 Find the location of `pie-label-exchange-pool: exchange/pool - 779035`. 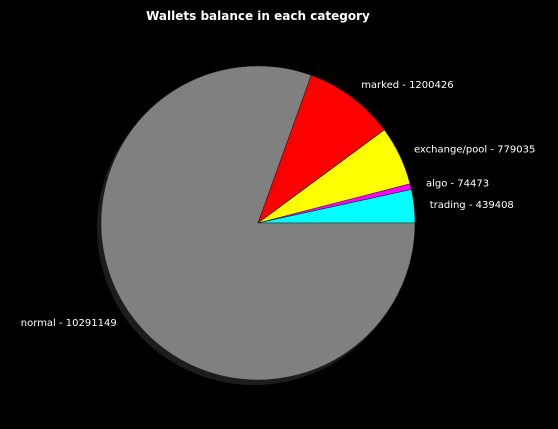

pie-label-exchange-pool: exchange/pool - 779035 is located at coordinates (474, 149).